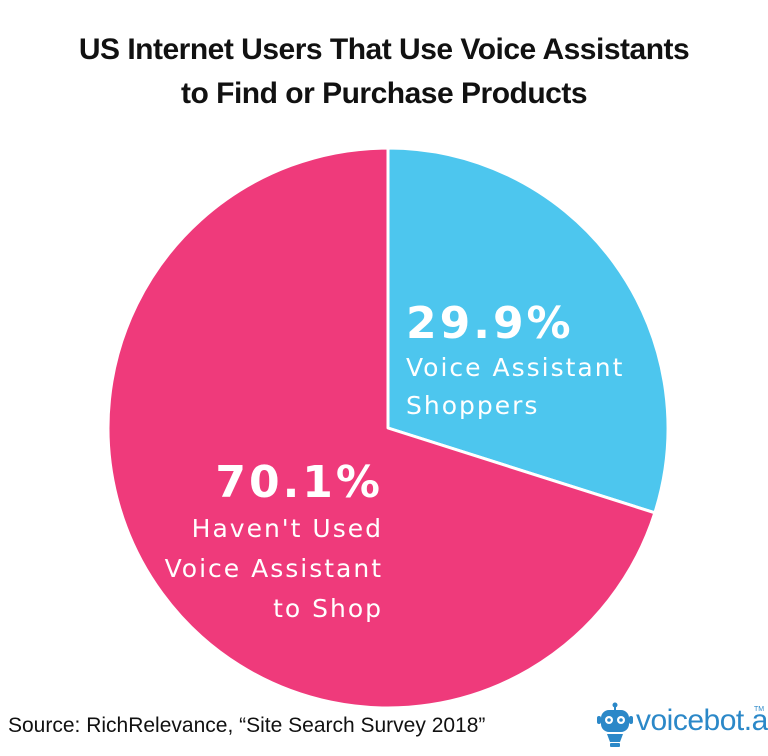 This screenshot has height=756, width=768. Describe the element at coordinates (490, 323) in the screenshot. I see `slice-value-label-1: 29.9%` at that location.